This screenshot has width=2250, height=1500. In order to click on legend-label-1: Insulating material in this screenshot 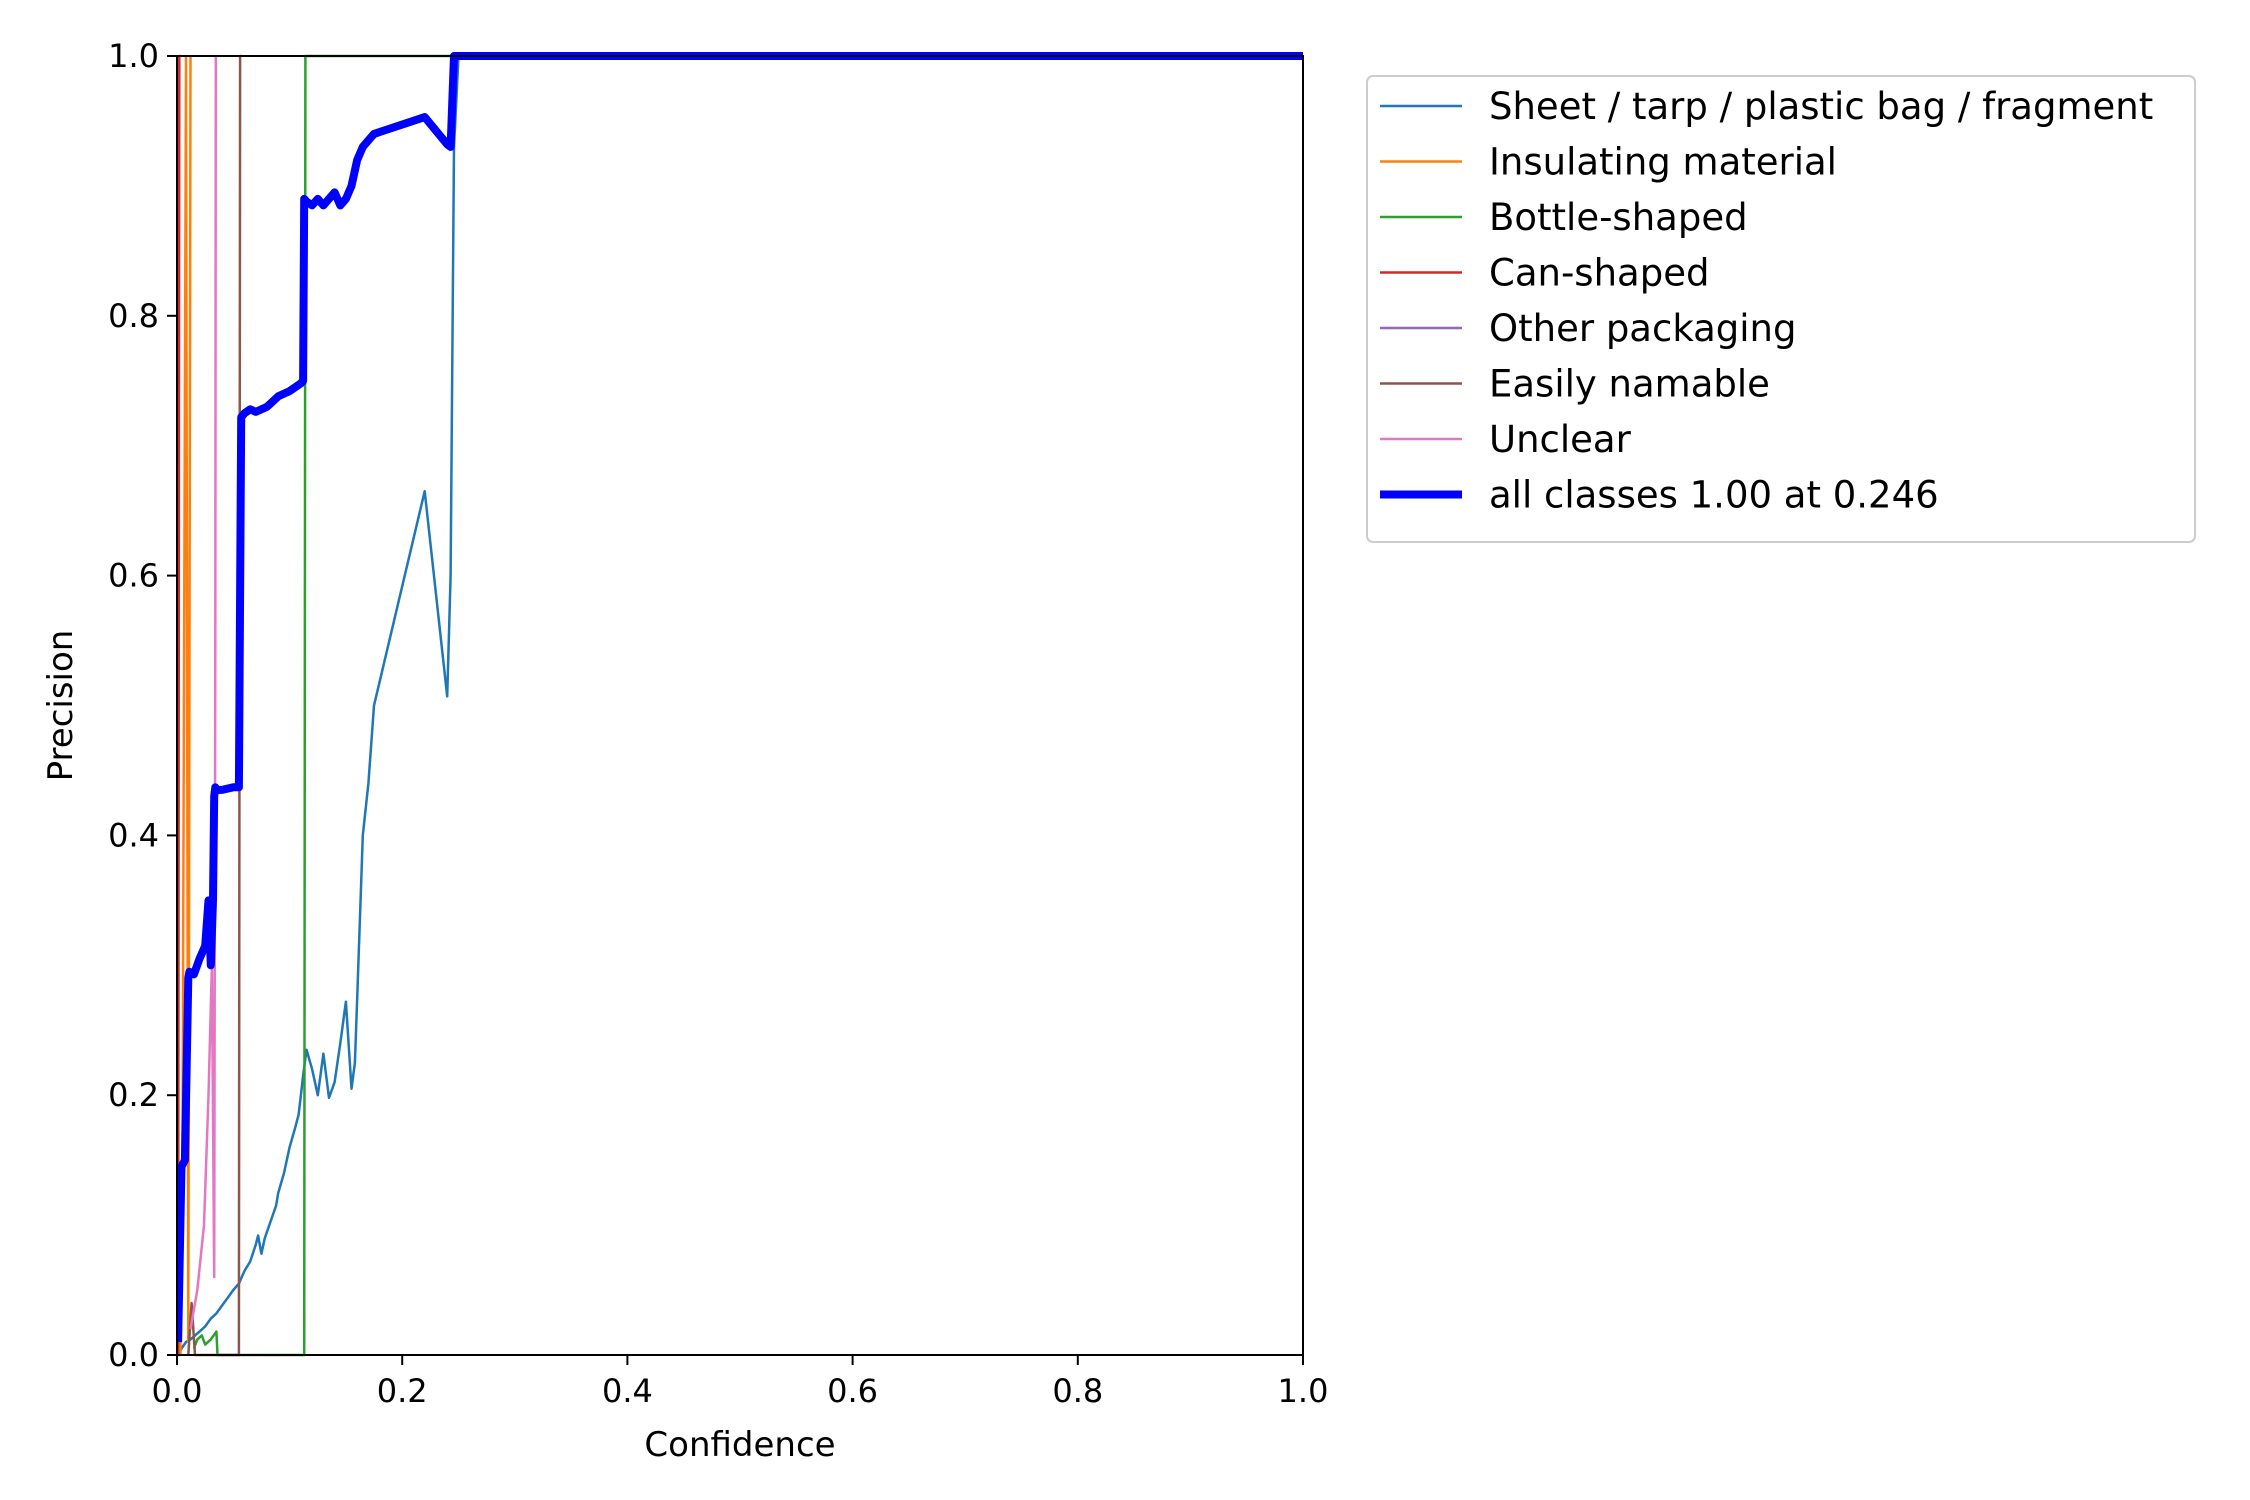, I will do `click(1663, 162)`.